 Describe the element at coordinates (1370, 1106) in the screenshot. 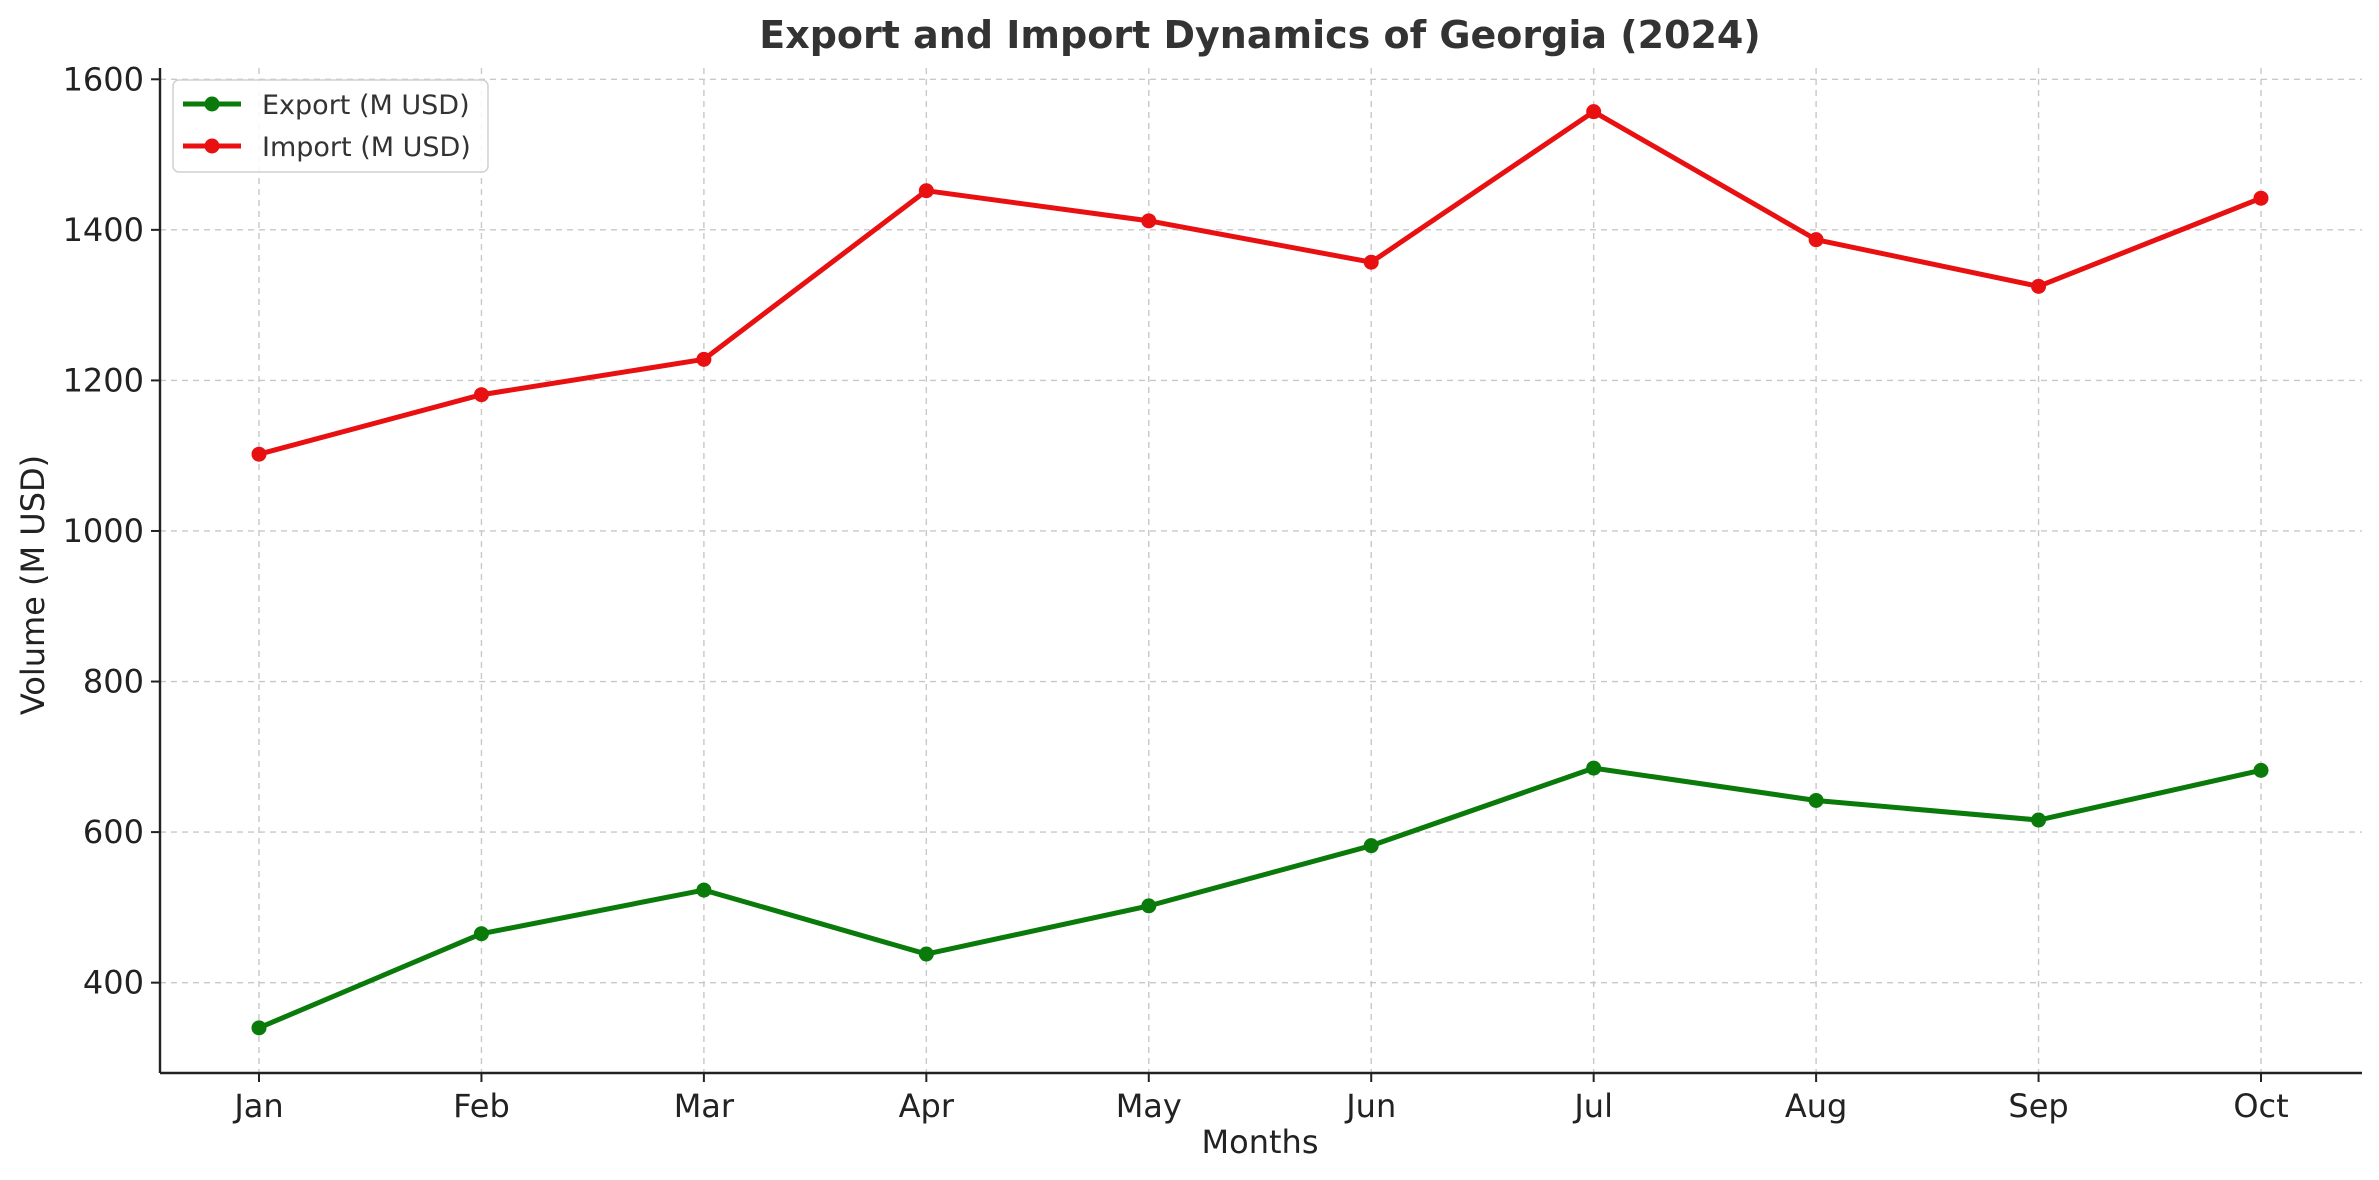

I see `x-tick-label: Jun` at that location.